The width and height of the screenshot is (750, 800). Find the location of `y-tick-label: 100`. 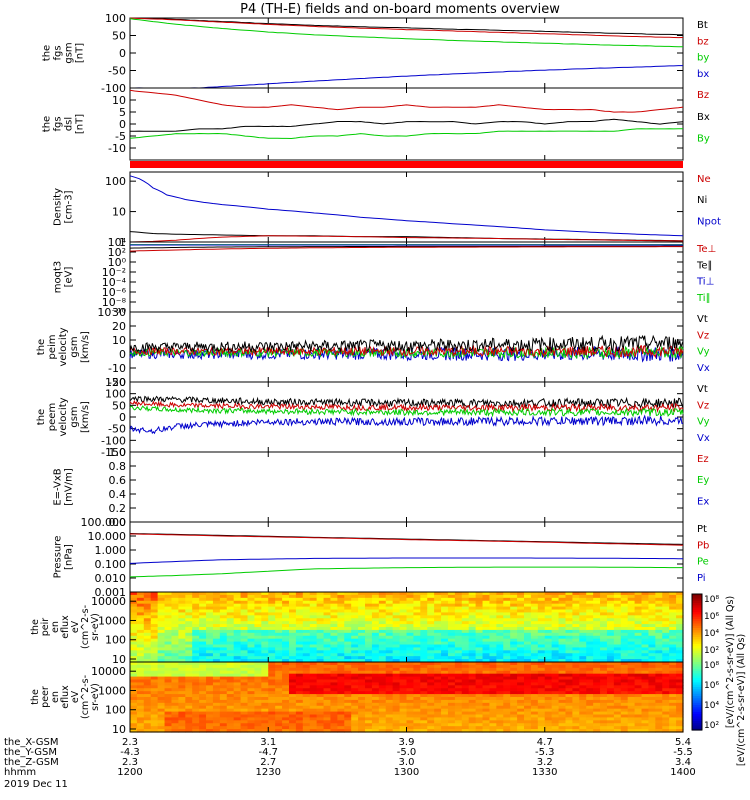

y-tick-label: 100 is located at coordinates (115, 18).